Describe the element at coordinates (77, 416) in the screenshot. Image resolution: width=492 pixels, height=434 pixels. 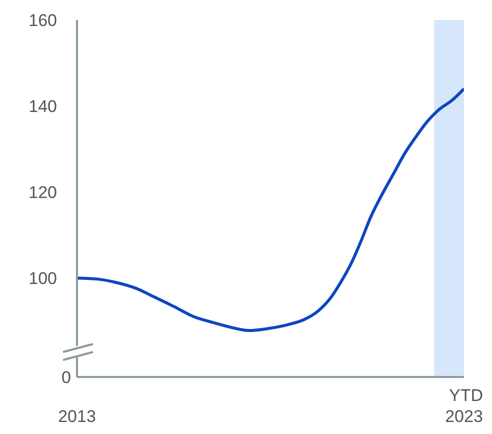
I see `x-tick-label: 2013` at that location.